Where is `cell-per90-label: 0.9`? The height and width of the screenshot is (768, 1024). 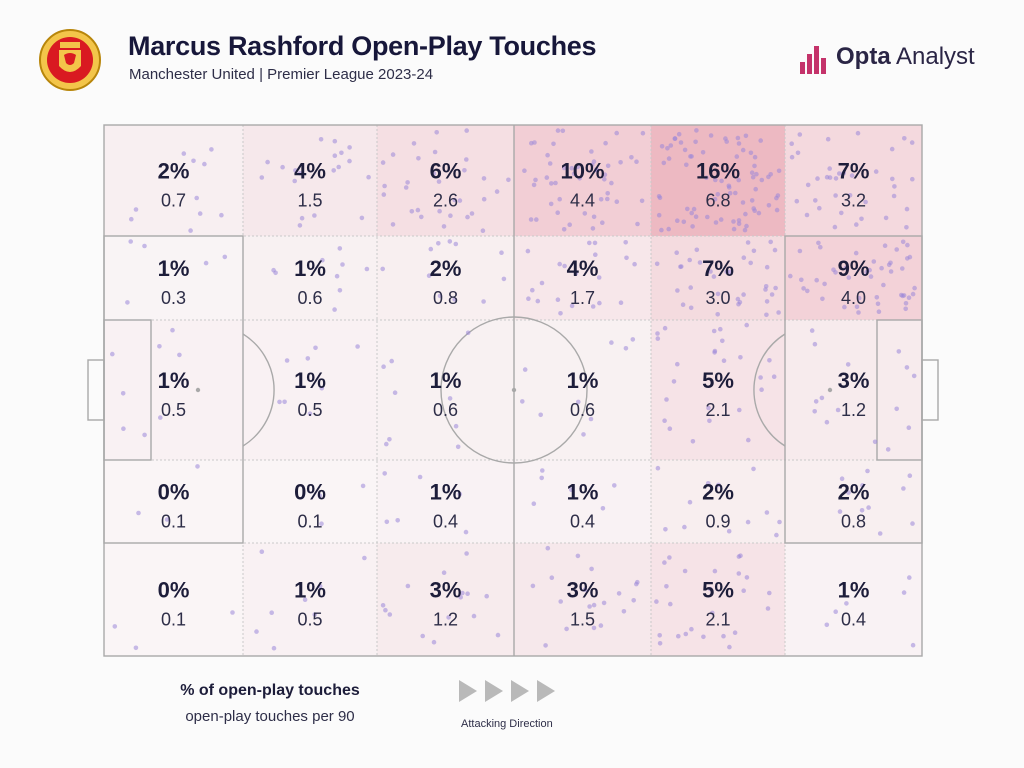
cell-per90-label: 0.9 is located at coordinates (717, 522).